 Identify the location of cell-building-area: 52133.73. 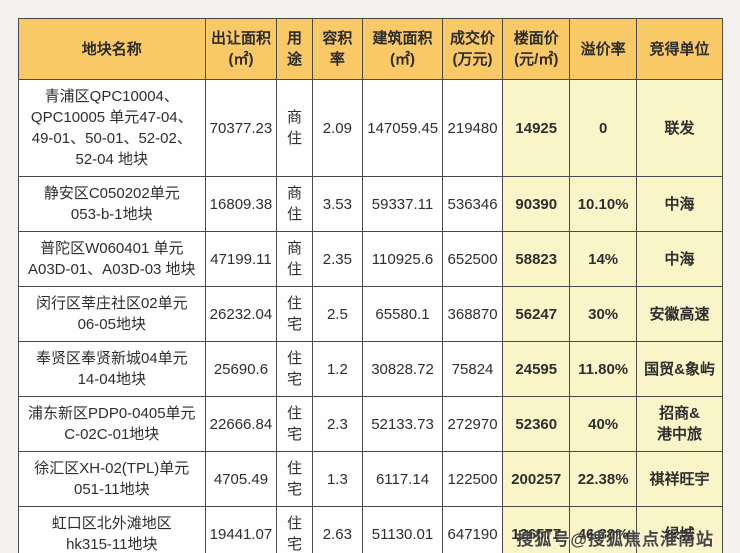
(402, 424).